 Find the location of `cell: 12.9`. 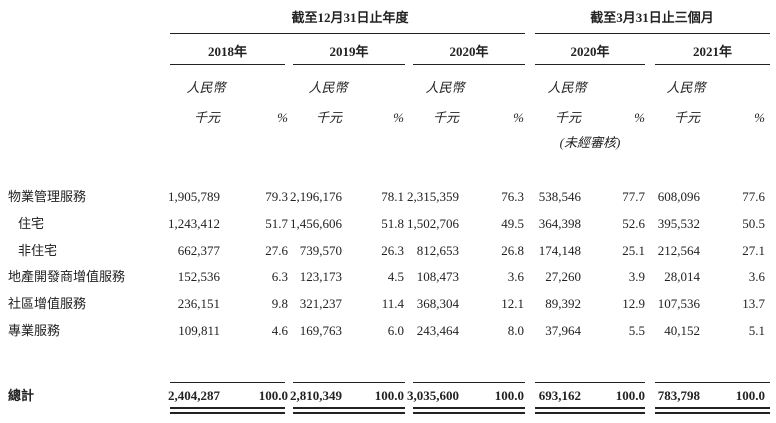

cell: 12.9 is located at coordinates (633, 304).